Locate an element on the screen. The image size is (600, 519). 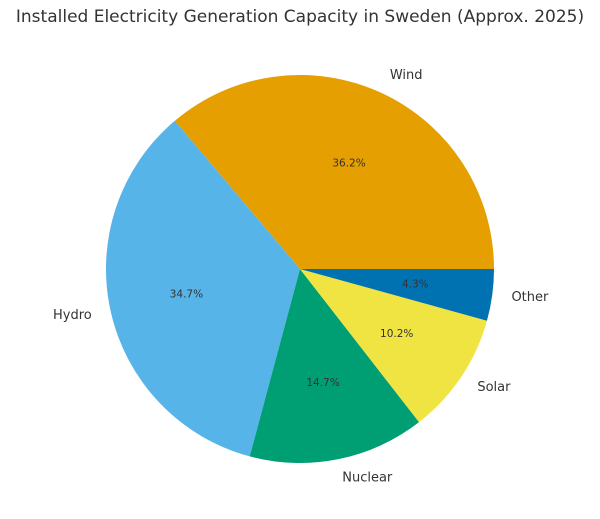
slice-label-hydro: Hydro is located at coordinates (72, 315).